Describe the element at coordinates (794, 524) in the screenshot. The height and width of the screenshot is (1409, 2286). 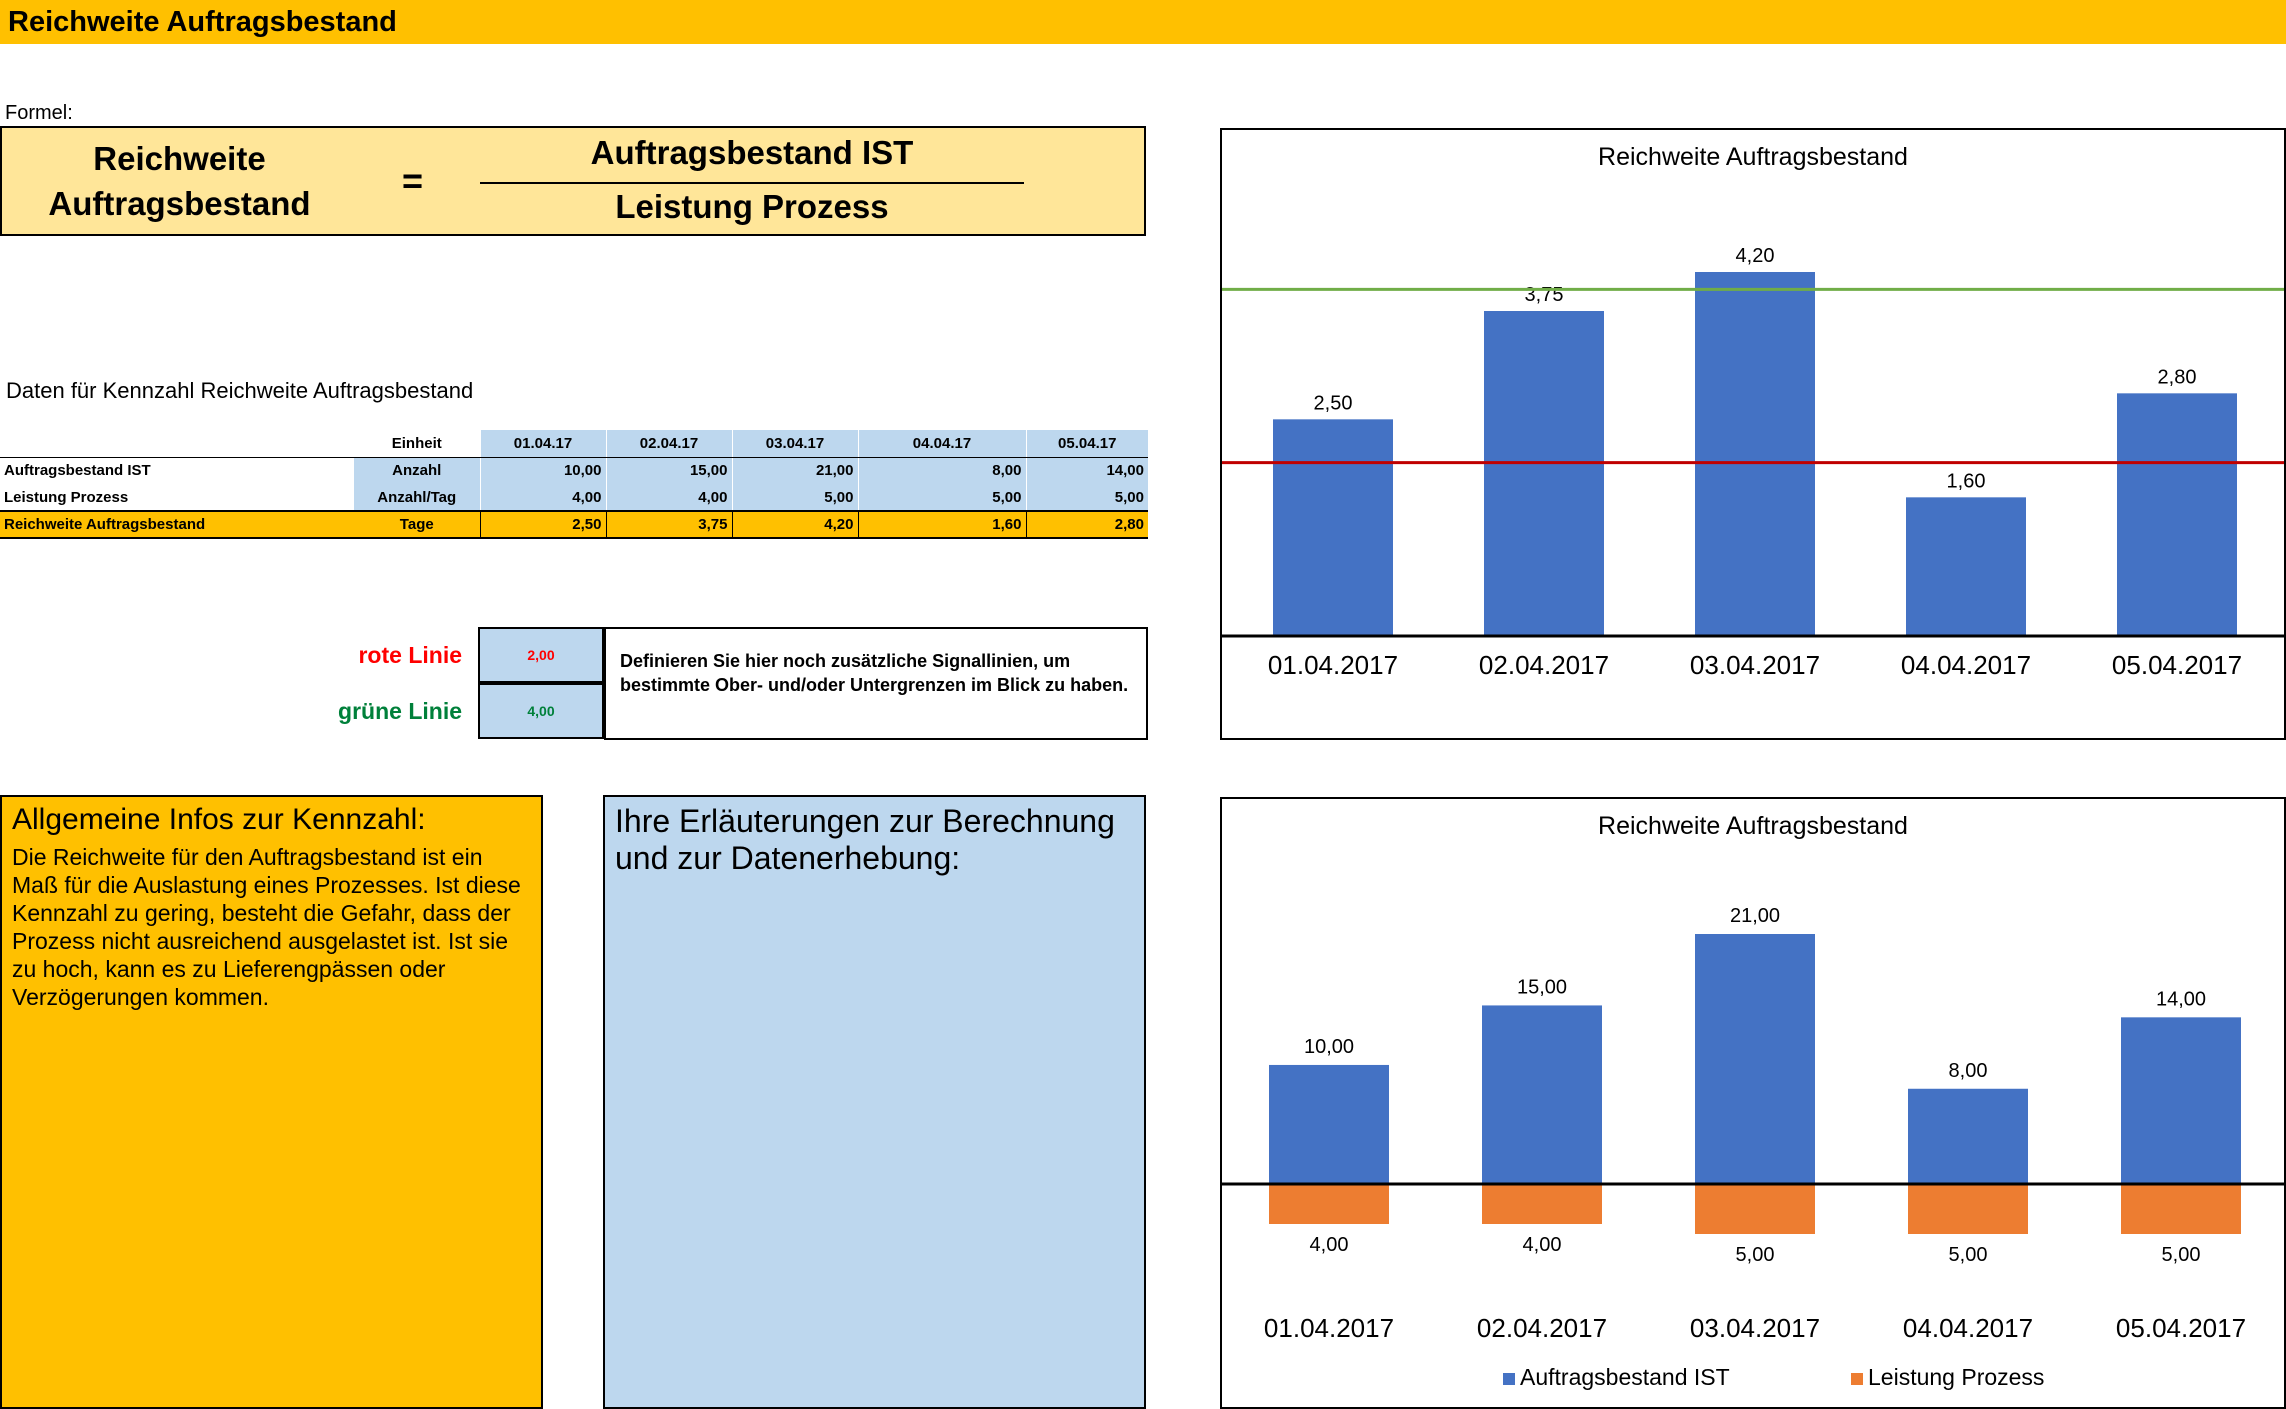
I see `table-cell: 4,20` at that location.